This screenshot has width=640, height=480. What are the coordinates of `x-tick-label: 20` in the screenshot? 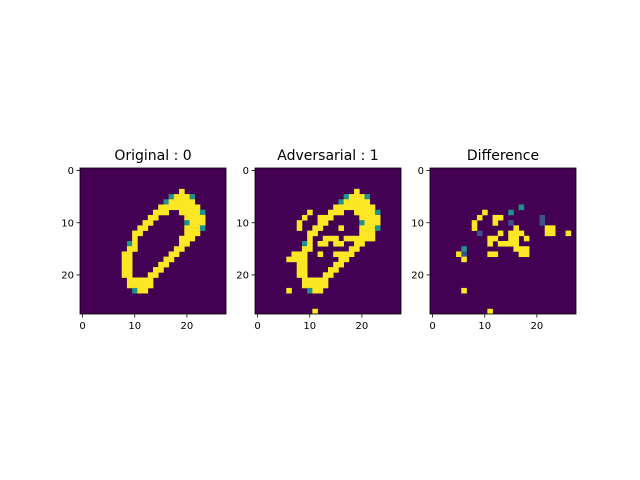 It's located at (362, 326).